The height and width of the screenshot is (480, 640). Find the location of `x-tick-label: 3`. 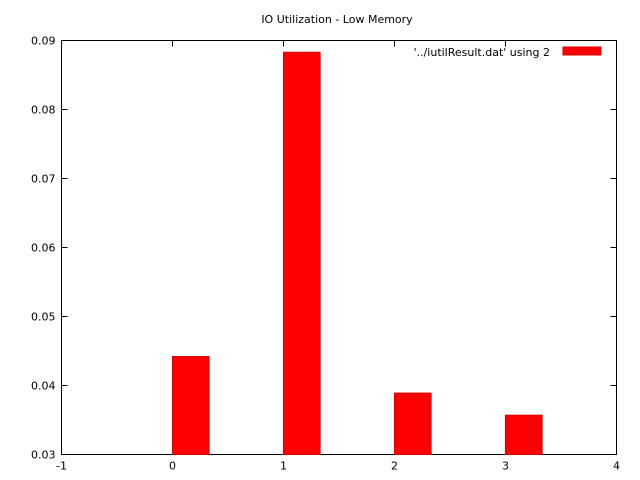

x-tick-label: 3 is located at coordinates (505, 466).